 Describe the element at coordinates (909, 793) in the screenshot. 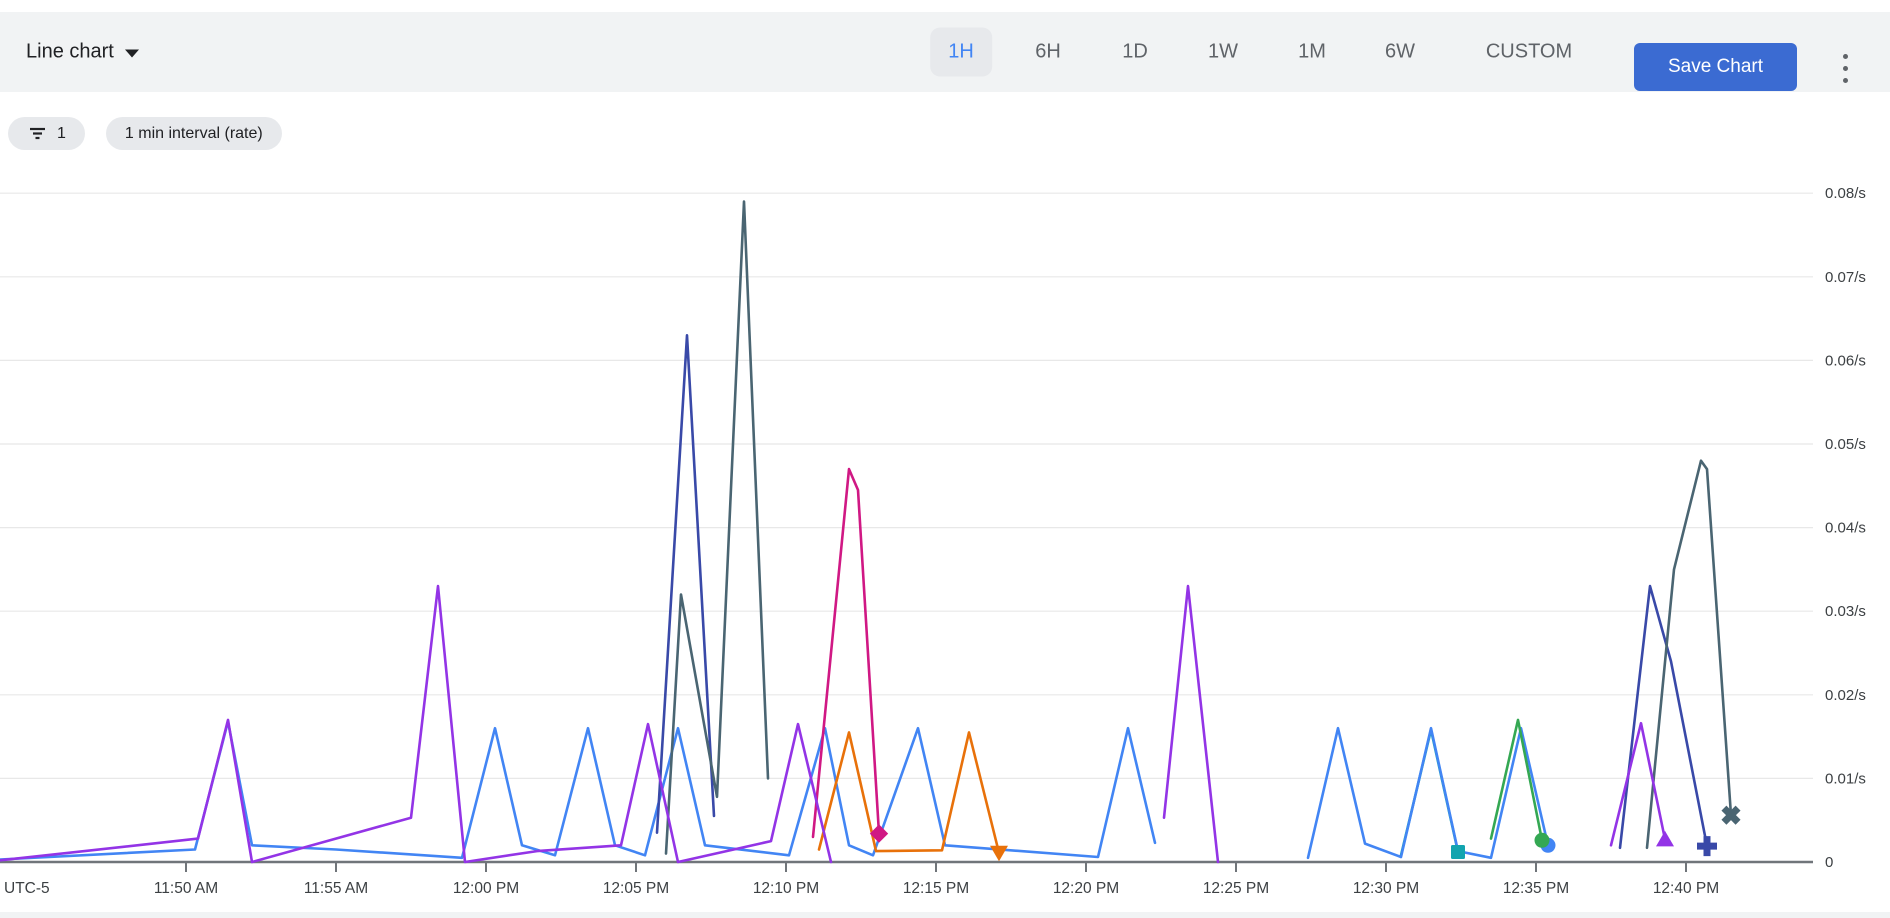

I see `series-orange-line` at that location.